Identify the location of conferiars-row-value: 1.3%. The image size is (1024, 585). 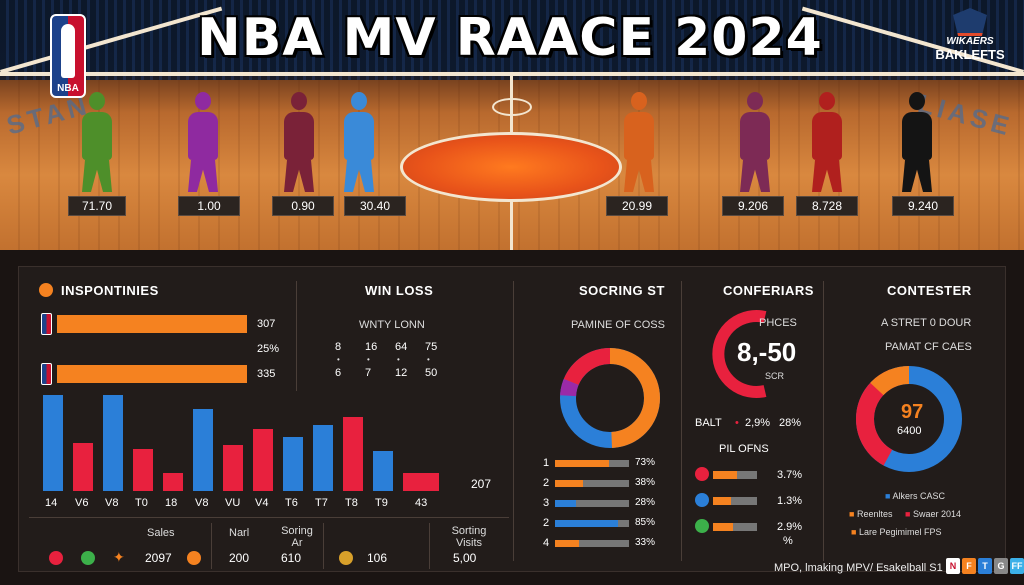
(790, 501).